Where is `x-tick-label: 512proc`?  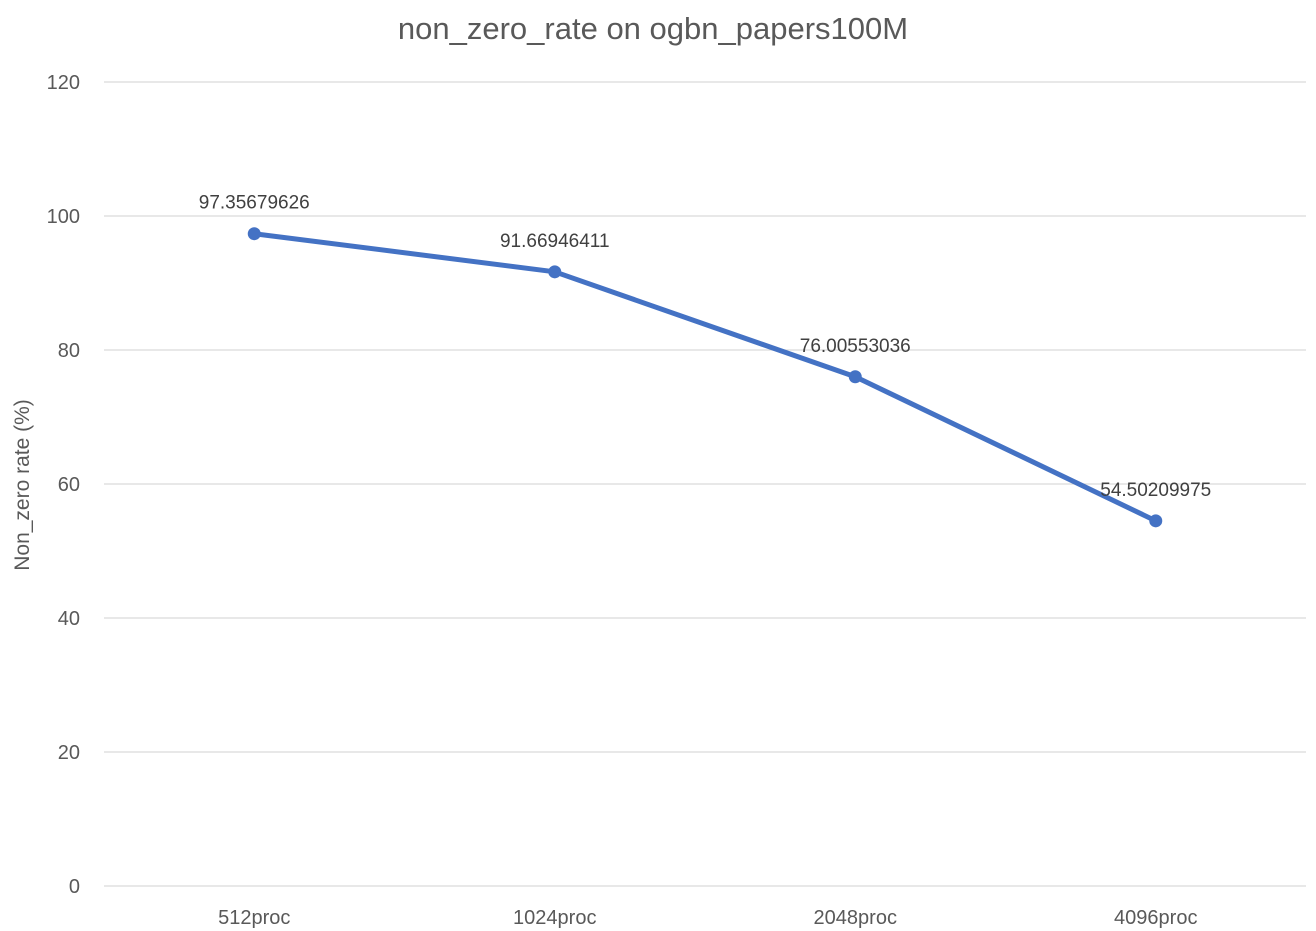 x-tick-label: 512proc is located at coordinates (254, 918).